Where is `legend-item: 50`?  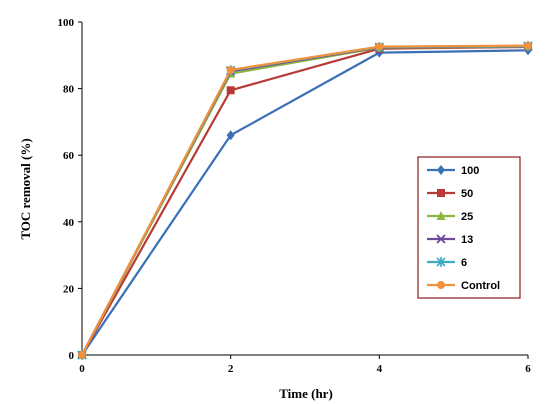 legend-item: 50 is located at coordinates (450, 194).